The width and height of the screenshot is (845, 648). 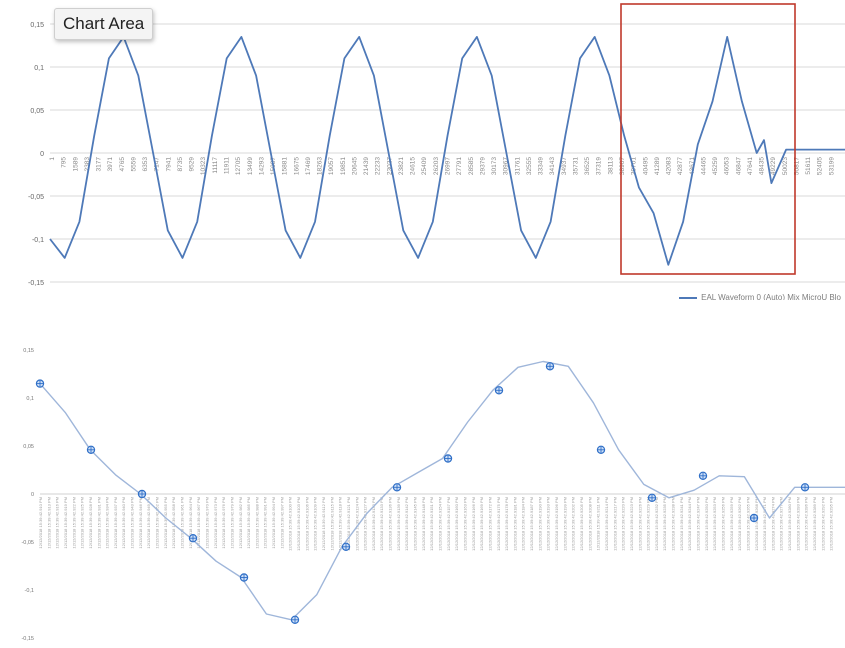 I want to click on x-tick-label: 50023, so click(x=785, y=166).